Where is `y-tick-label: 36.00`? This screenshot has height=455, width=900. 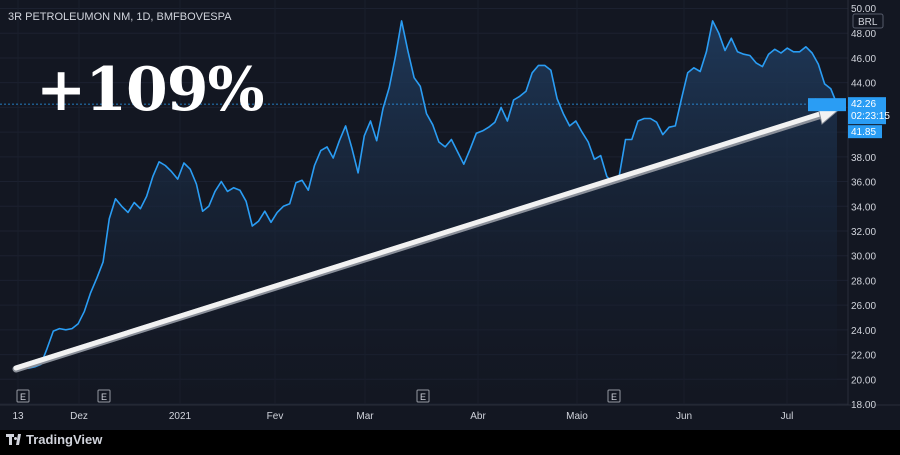 y-tick-label: 36.00 is located at coordinates (863, 183).